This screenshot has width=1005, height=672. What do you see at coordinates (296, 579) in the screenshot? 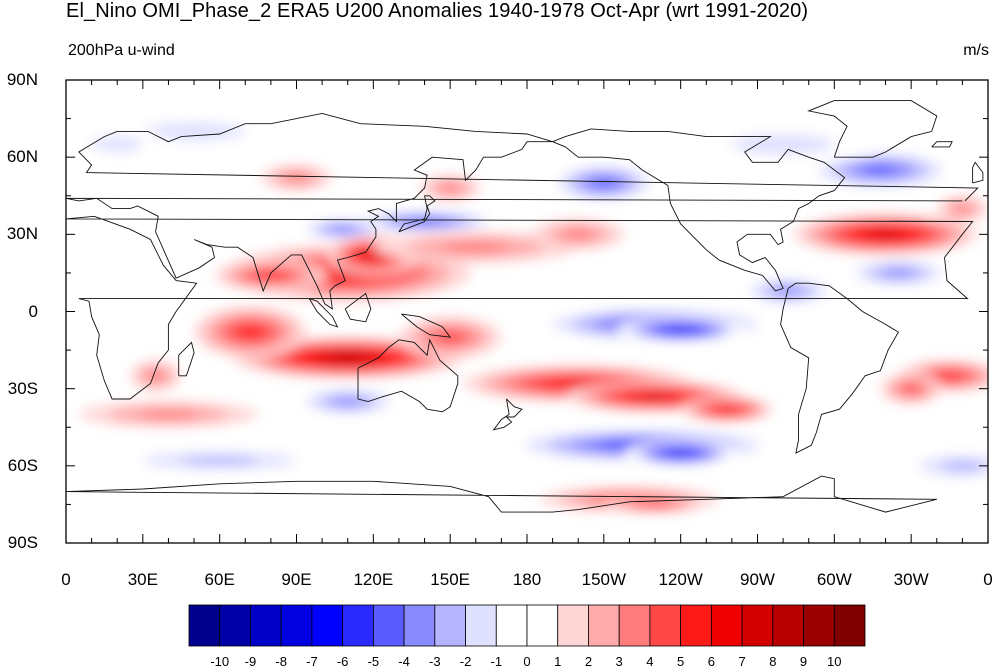
I see `lon-tick-label: 90E` at bounding box center [296, 579].